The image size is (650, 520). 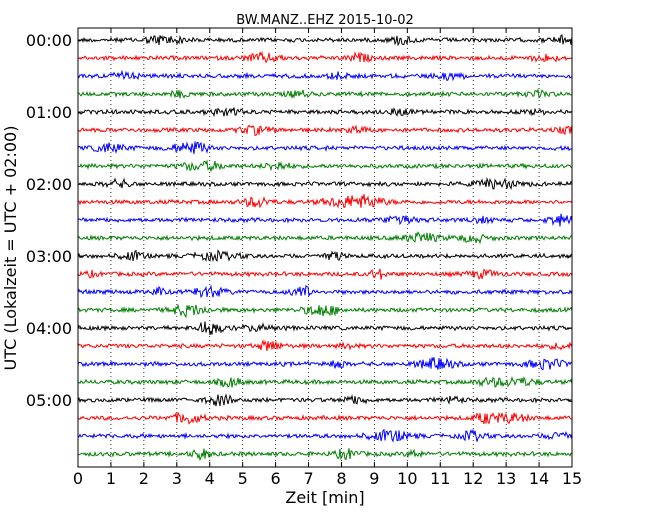 I want to click on x-tick-label: 9, so click(x=374, y=478).